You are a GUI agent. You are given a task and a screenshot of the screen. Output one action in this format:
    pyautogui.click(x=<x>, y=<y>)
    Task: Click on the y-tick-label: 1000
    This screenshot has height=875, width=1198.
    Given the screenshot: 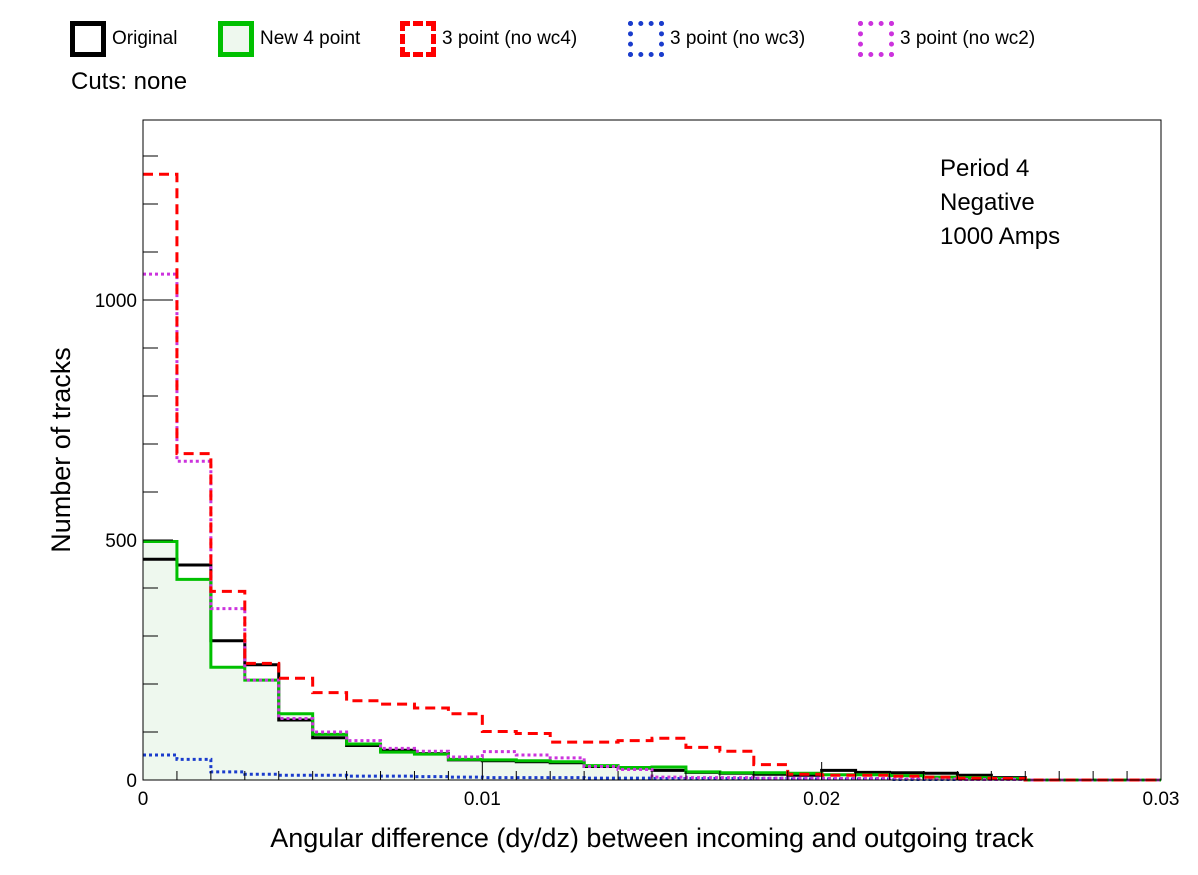 What is the action you would take?
    pyautogui.click(x=116, y=301)
    